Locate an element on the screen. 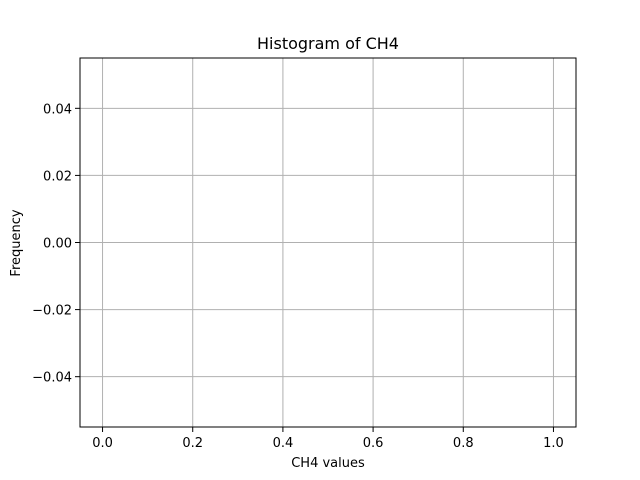  y-tick-label: 0.04 is located at coordinates (57, 109).